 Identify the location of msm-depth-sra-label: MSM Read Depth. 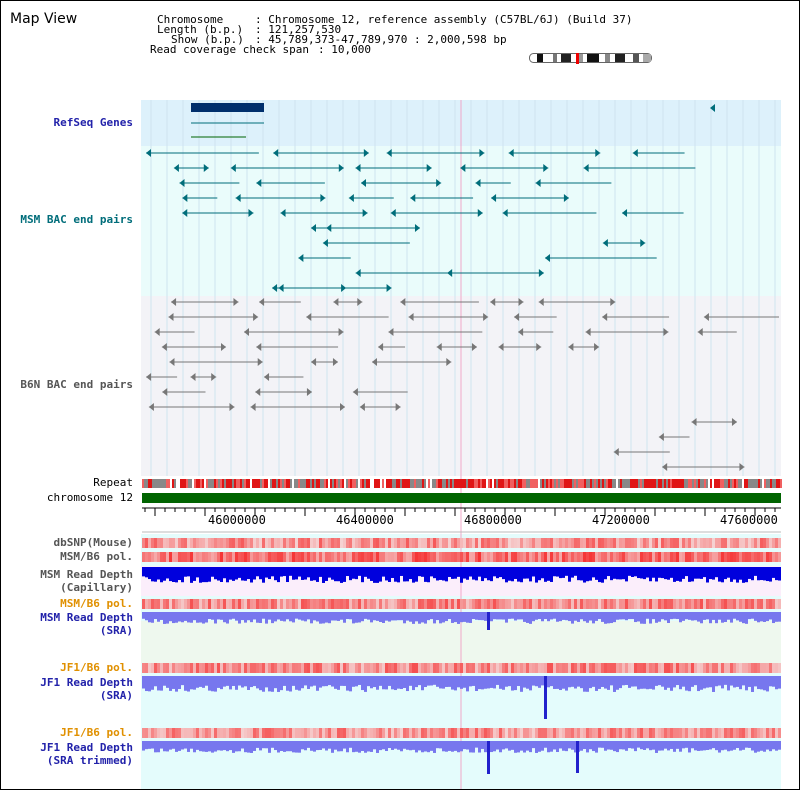
(86, 617).